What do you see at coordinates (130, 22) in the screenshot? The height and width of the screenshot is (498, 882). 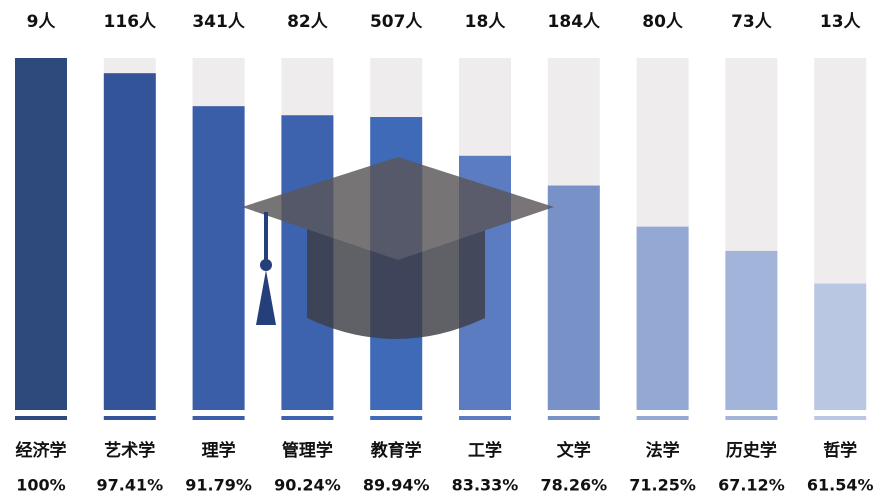 I see `count-label: 116人` at bounding box center [130, 22].